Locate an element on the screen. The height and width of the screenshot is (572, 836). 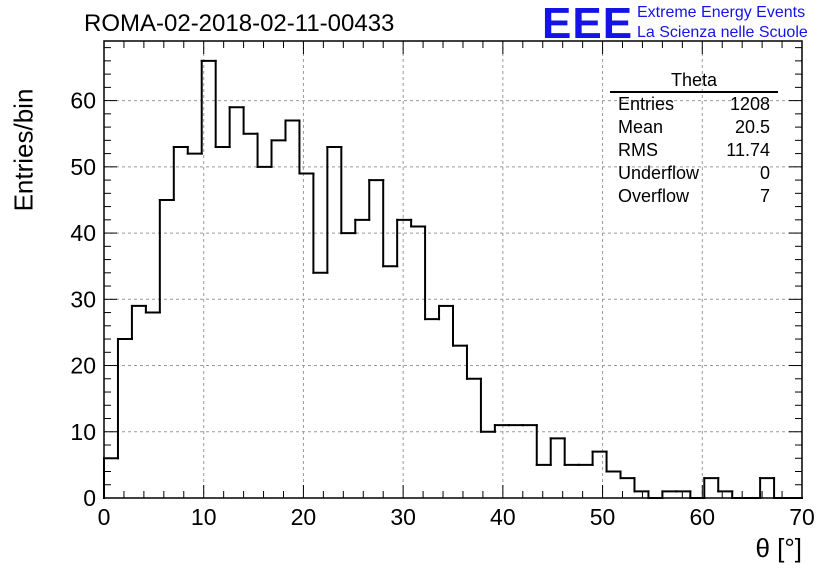
stats-value: 1208 is located at coordinates (749, 104).